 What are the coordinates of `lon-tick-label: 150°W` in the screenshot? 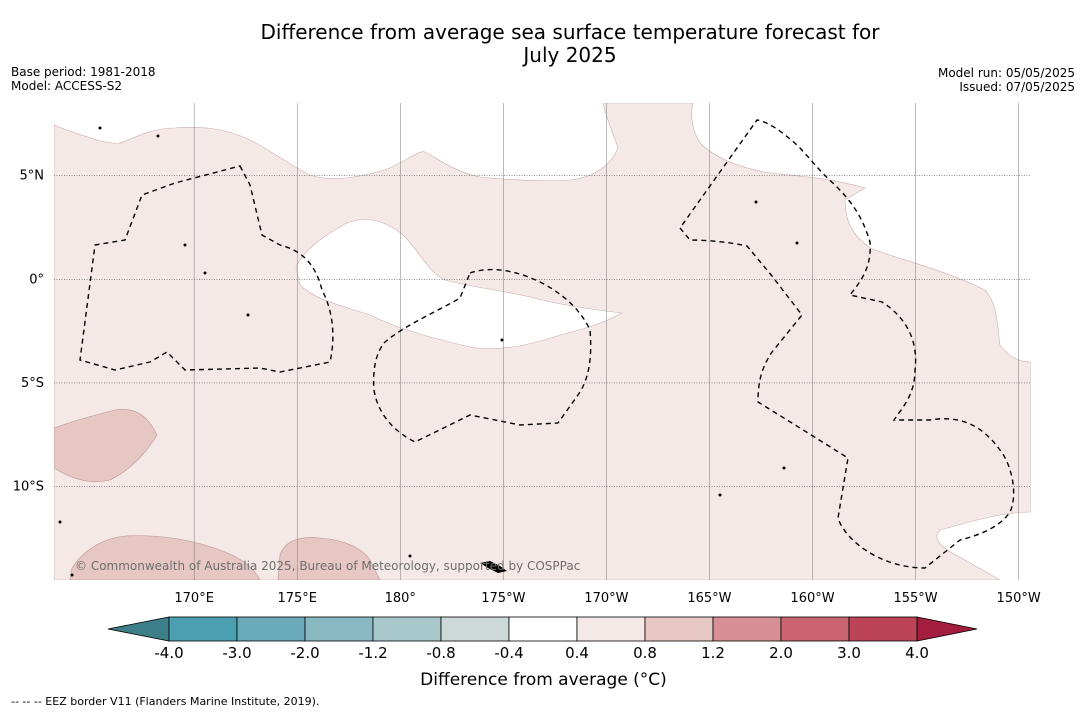 It's located at (1019, 598).